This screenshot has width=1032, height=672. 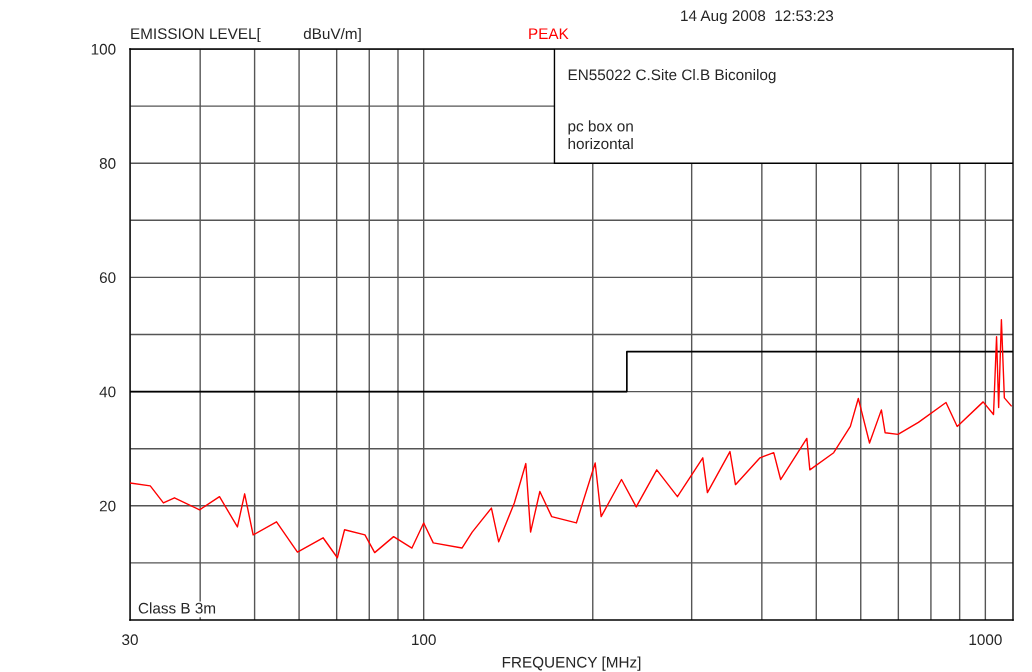 I want to click on x-tick-label: 1000, so click(x=985, y=640).